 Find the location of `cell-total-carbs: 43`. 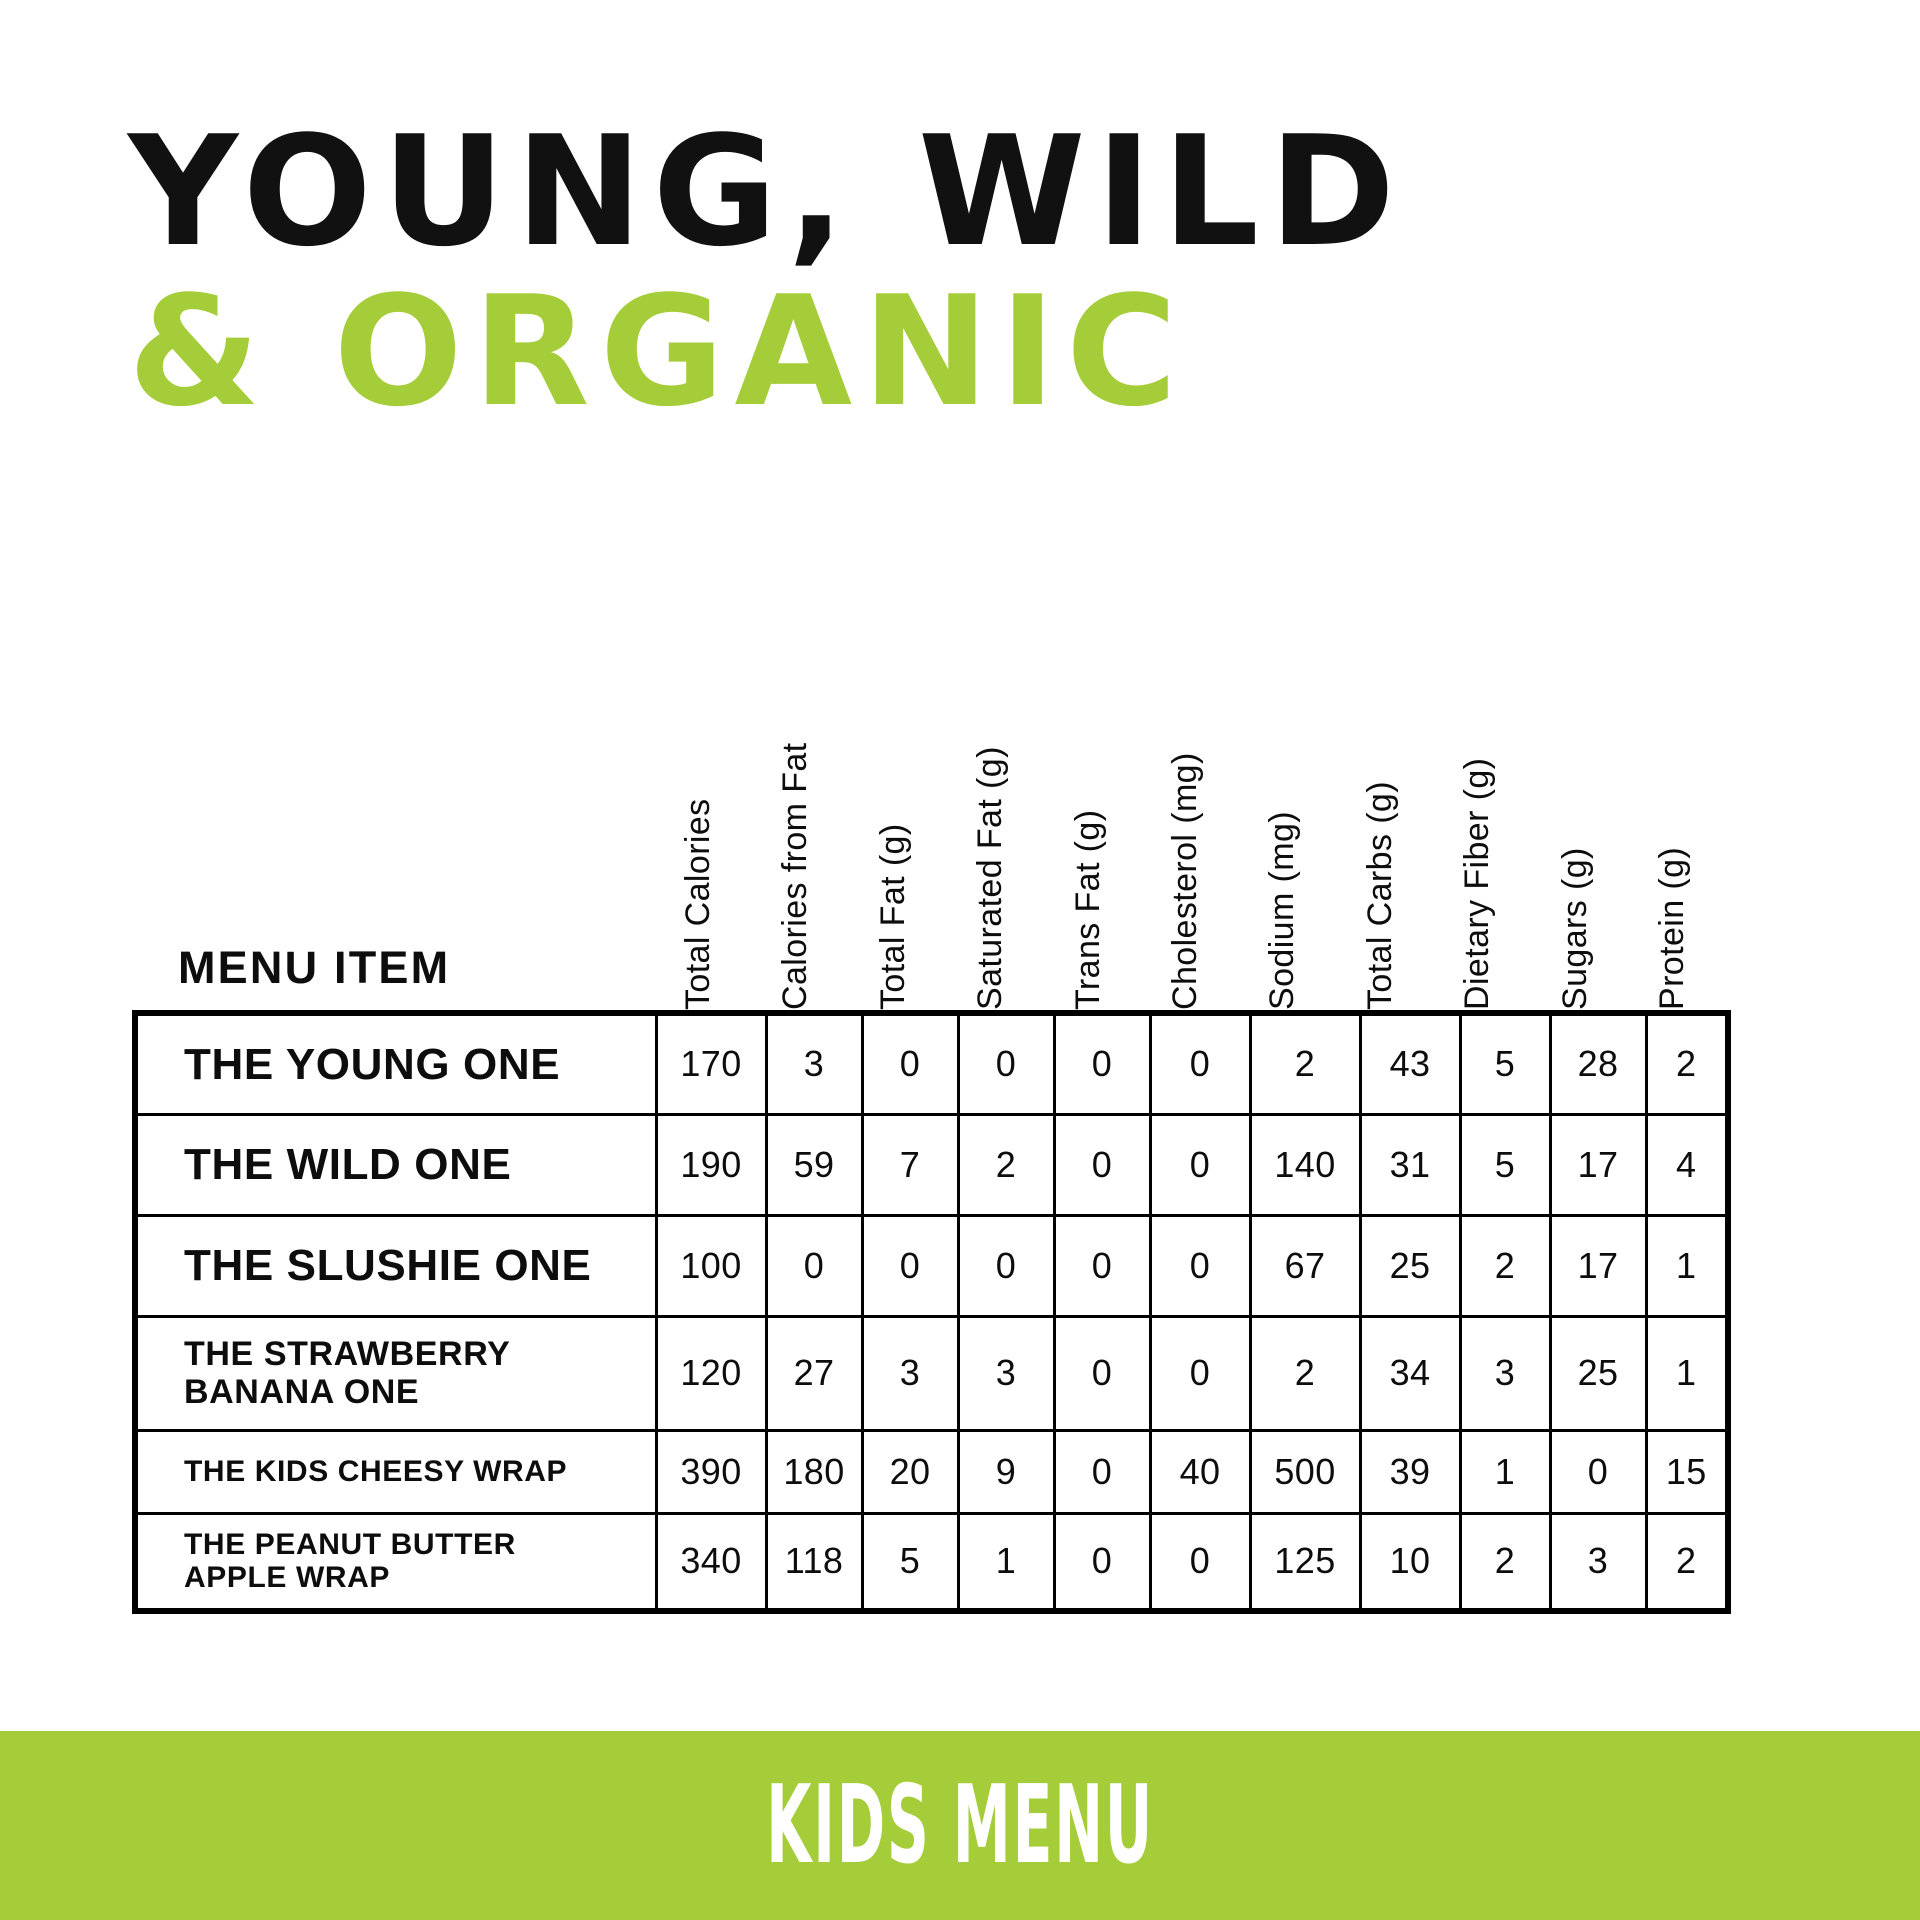

cell-total-carbs: 43 is located at coordinates (1410, 1063).